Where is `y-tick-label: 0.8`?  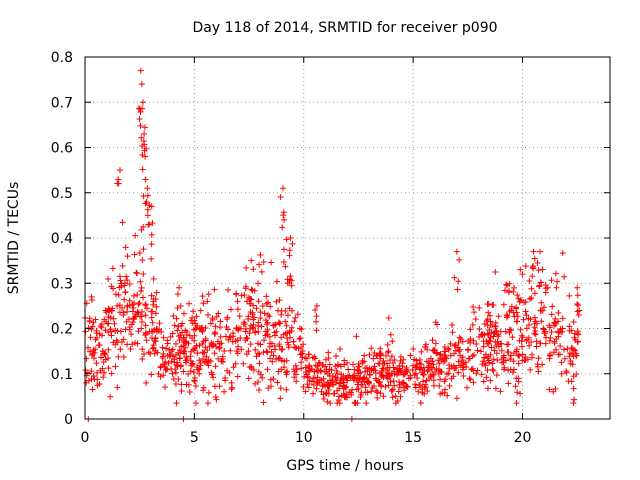 y-tick-label: 0.8 is located at coordinates (62, 58).